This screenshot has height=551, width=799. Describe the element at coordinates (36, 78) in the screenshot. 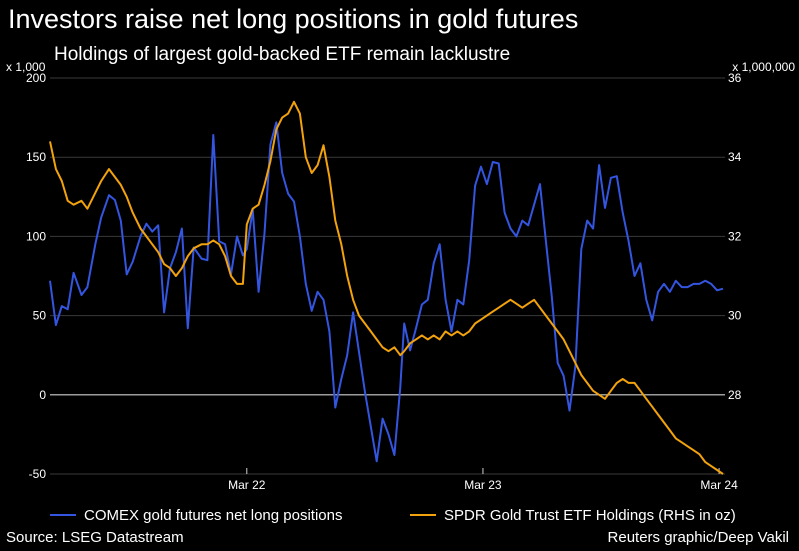

I see `left-tick-label: 200` at that location.